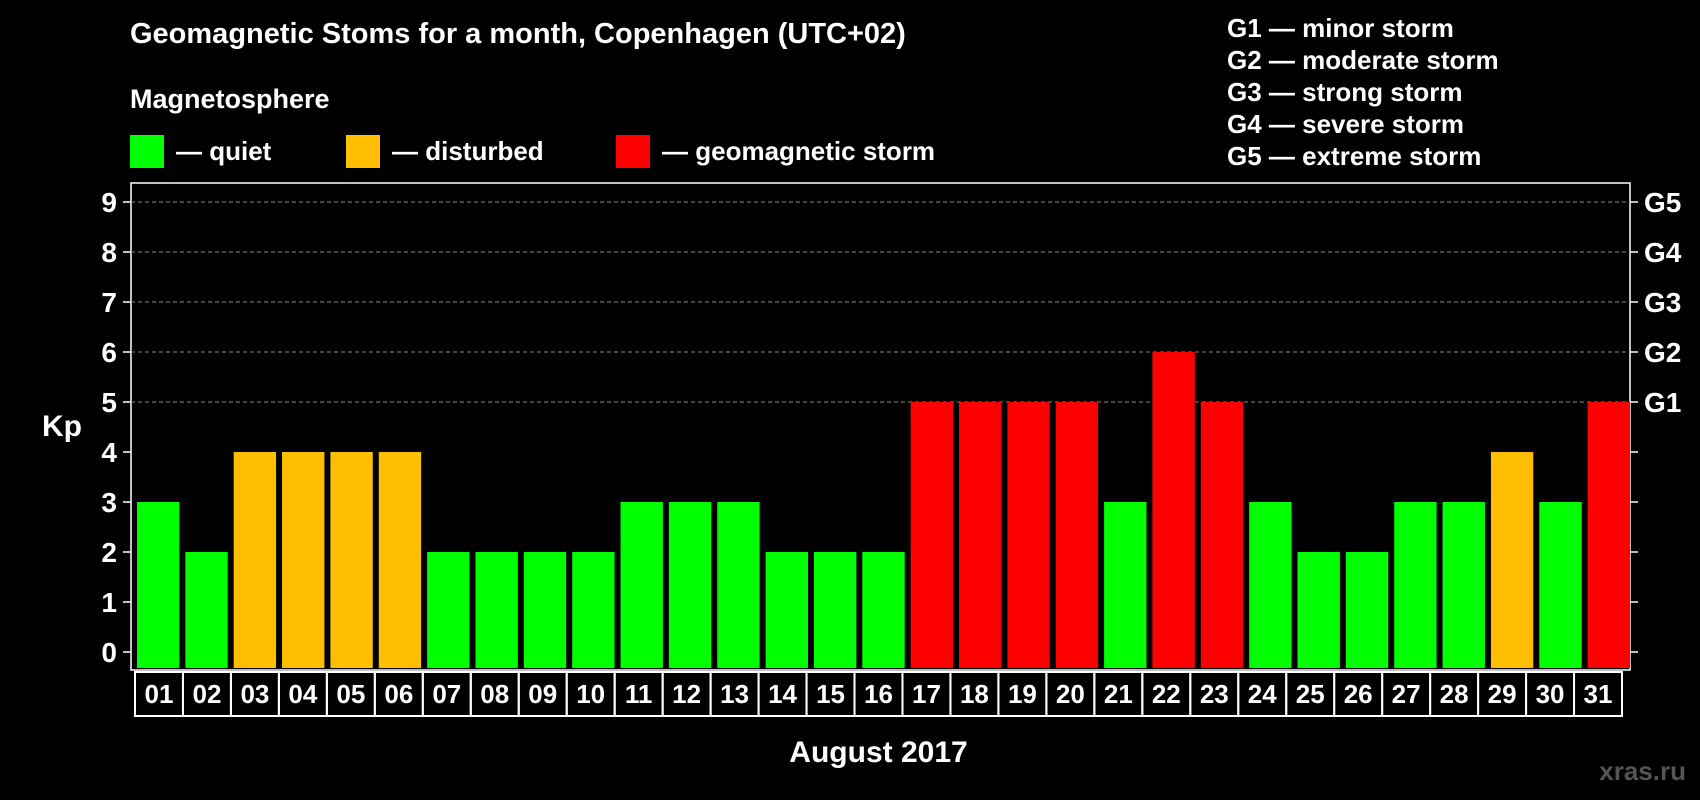 The image size is (1700, 800). Describe the element at coordinates (1070, 694) in the screenshot. I see `x-tick-label-20: 20` at that location.